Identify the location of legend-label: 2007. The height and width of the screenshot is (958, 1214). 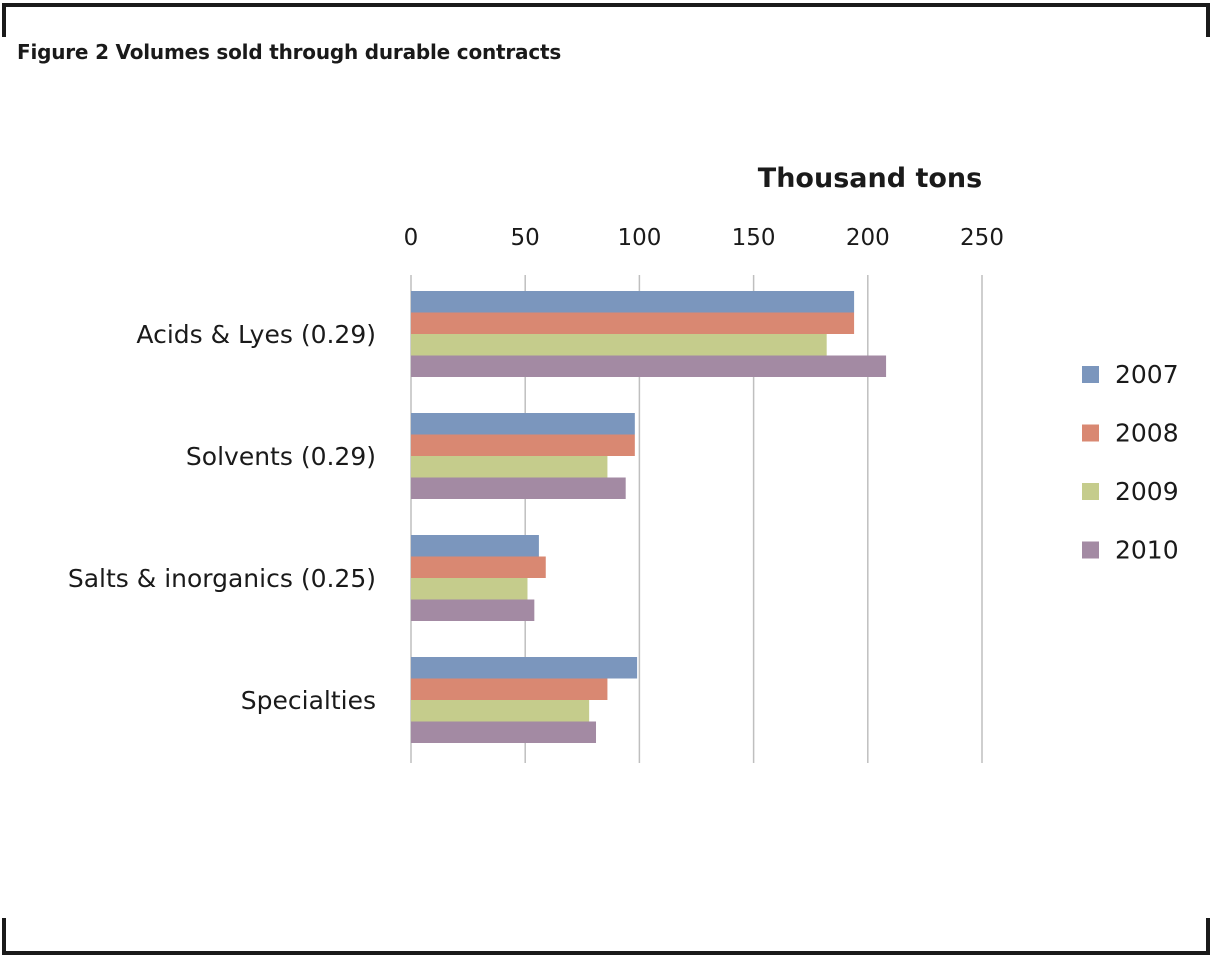
(1147, 374).